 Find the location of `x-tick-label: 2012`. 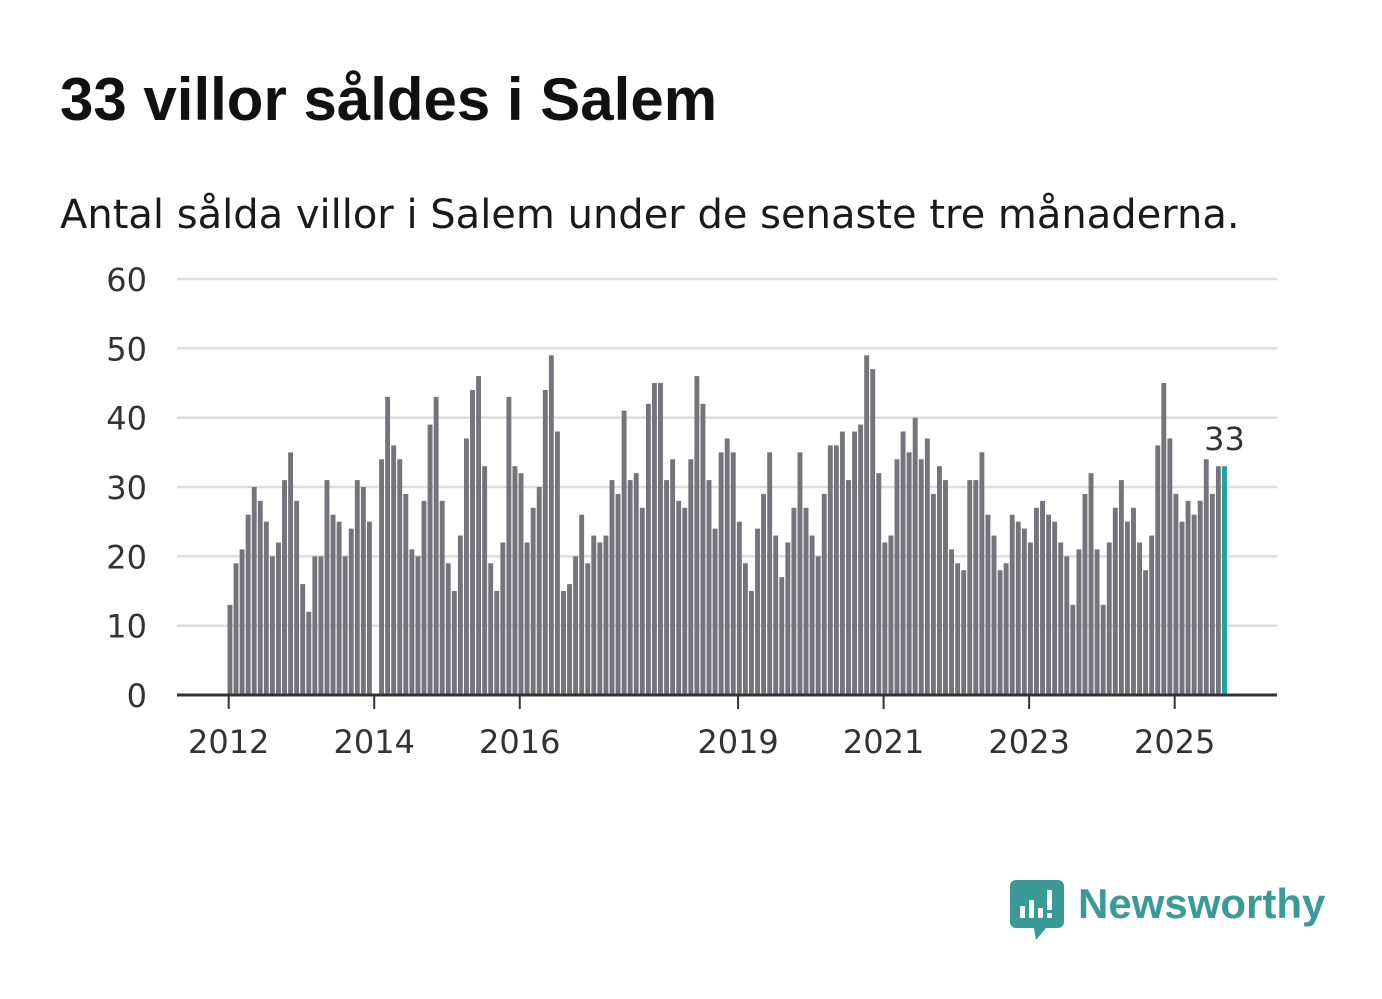

x-tick-label: 2012 is located at coordinates (228, 742).